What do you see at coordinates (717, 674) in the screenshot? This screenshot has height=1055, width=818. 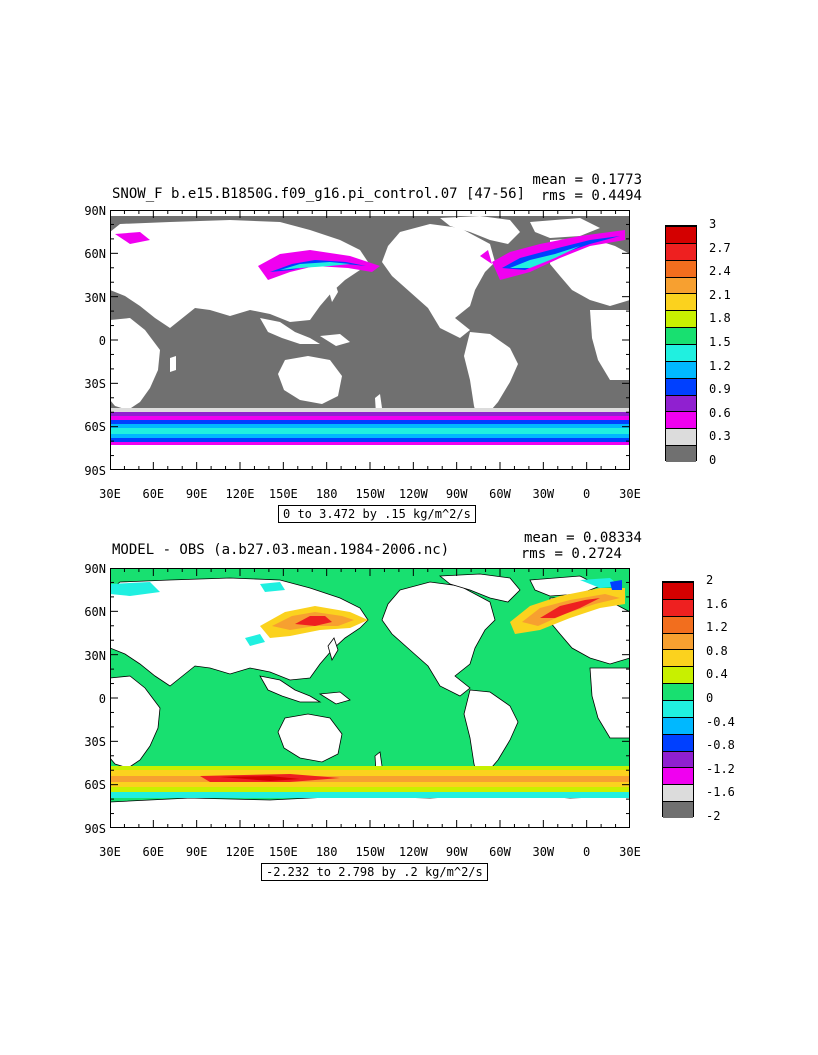 I see `colorbar-label: 0.4` at bounding box center [717, 674].